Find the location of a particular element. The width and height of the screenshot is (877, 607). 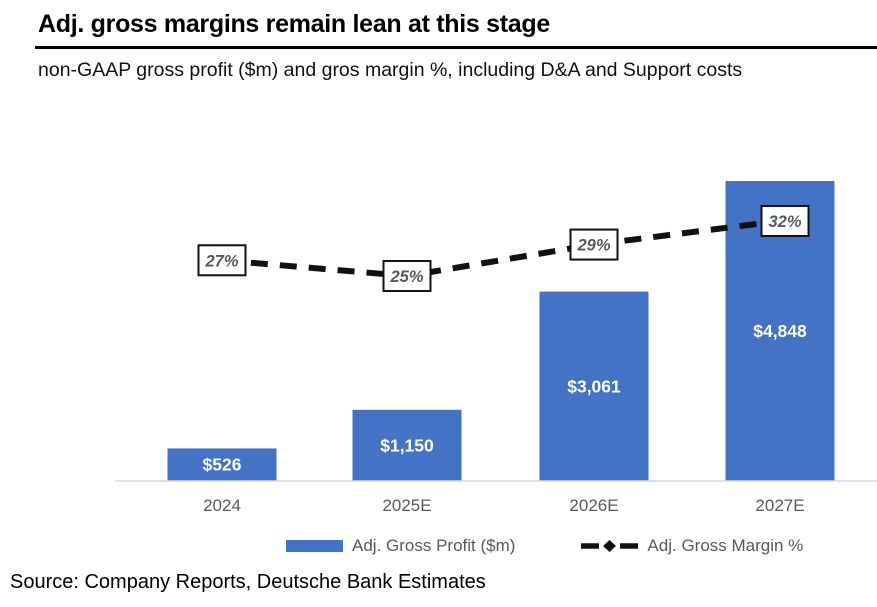

bar-2024 is located at coordinates (222, 464).